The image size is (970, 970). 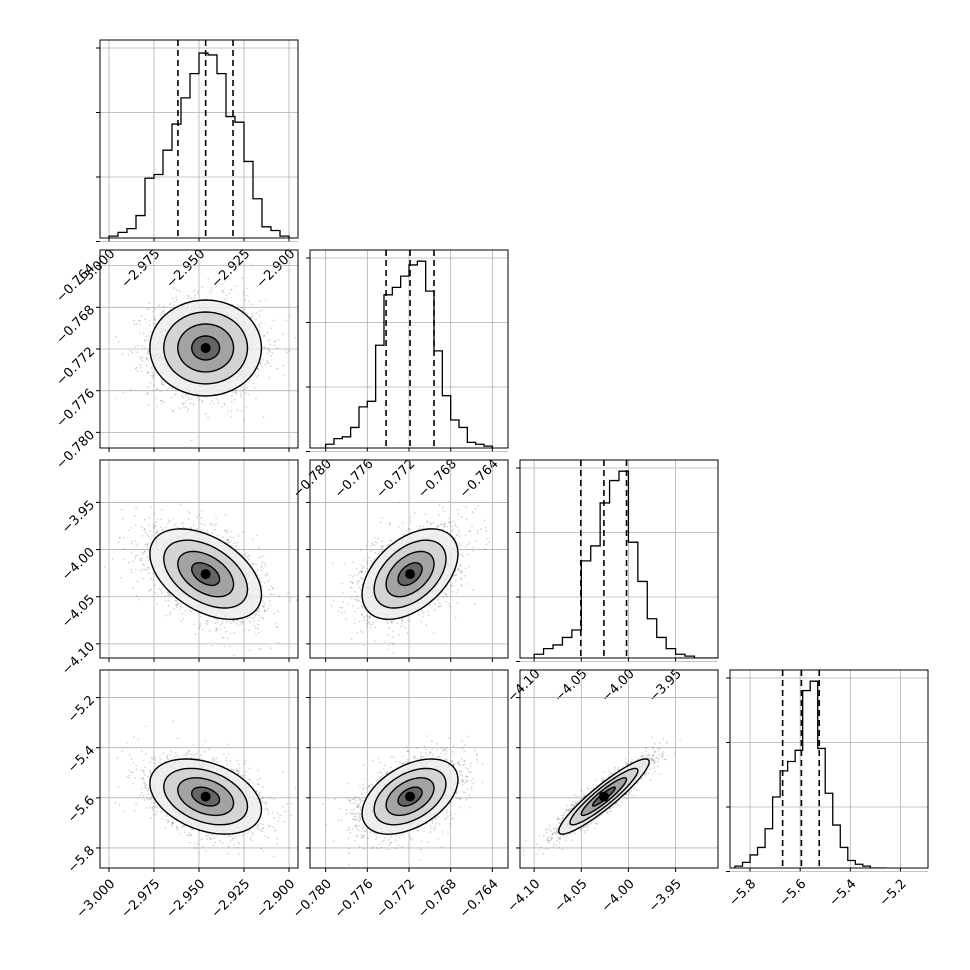 What do you see at coordinates (396, 479) in the screenshot?
I see `x-tick-label: −0.772` at bounding box center [396, 479].